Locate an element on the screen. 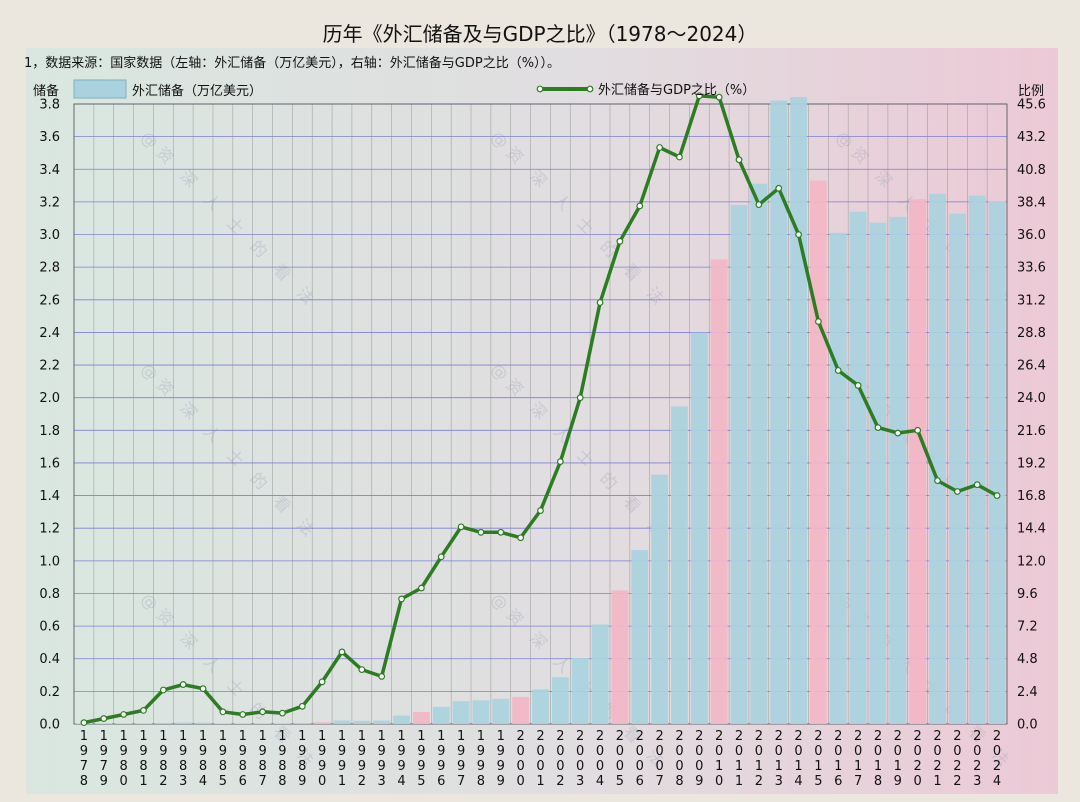  bar-2000 is located at coordinates (521, 710).